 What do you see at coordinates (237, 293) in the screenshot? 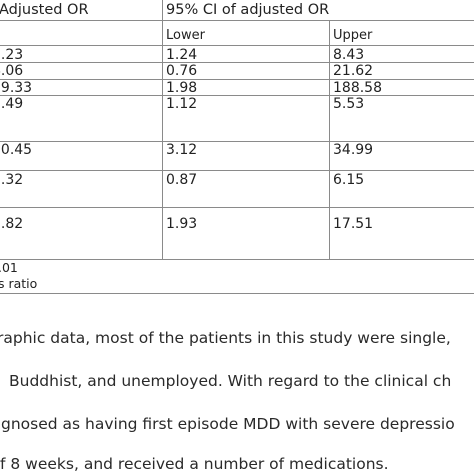
I see `table-footnote-rule` at bounding box center [237, 293].